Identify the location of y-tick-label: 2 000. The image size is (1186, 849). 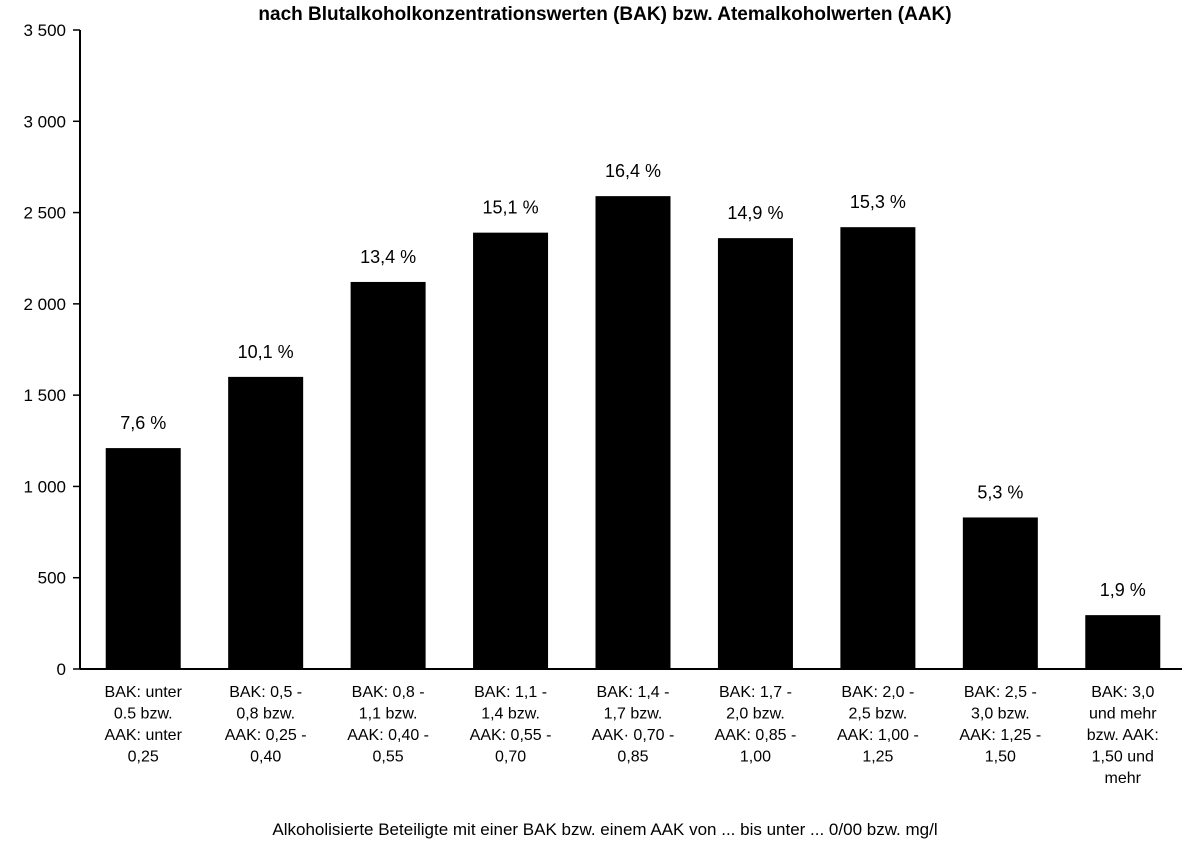
(44, 304).